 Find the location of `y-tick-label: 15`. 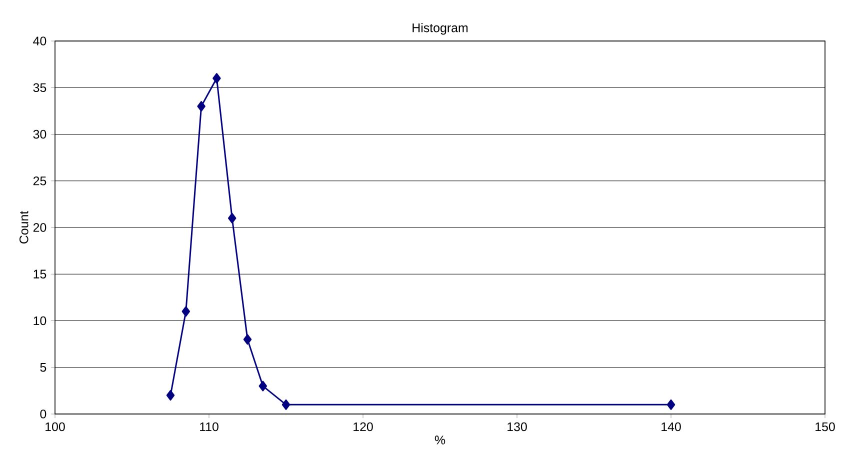

y-tick-label: 15 is located at coordinates (40, 274).